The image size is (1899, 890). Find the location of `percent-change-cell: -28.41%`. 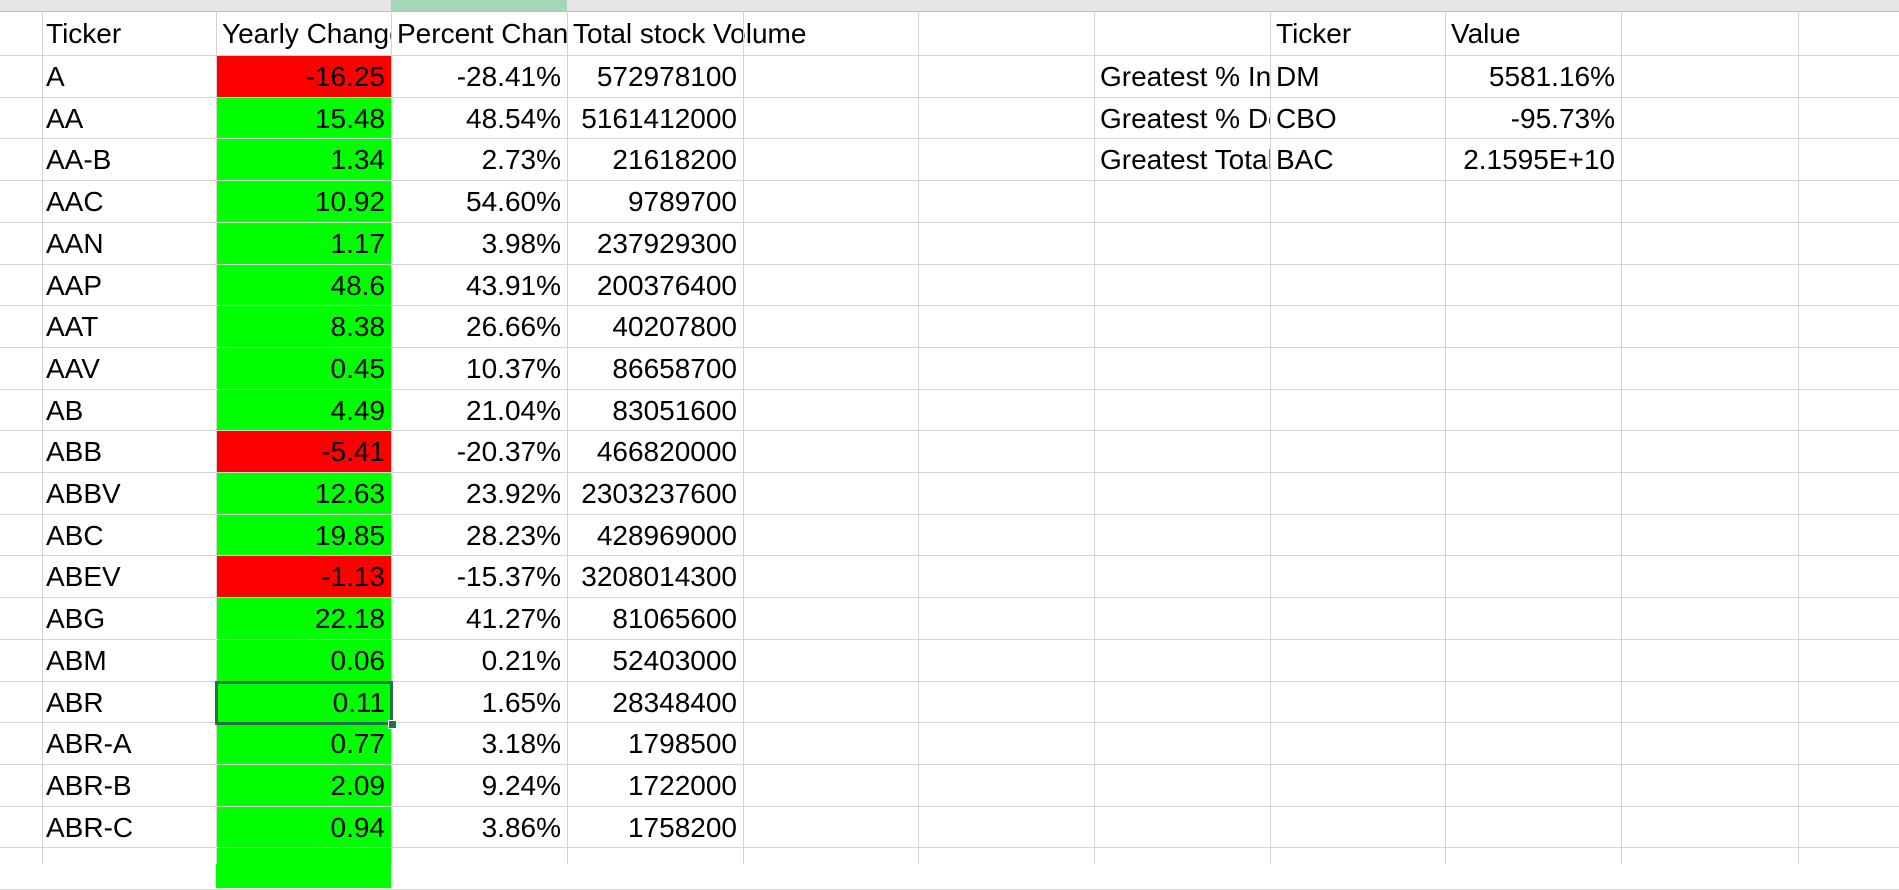

percent-change-cell: -28.41% is located at coordinates (508, 76).